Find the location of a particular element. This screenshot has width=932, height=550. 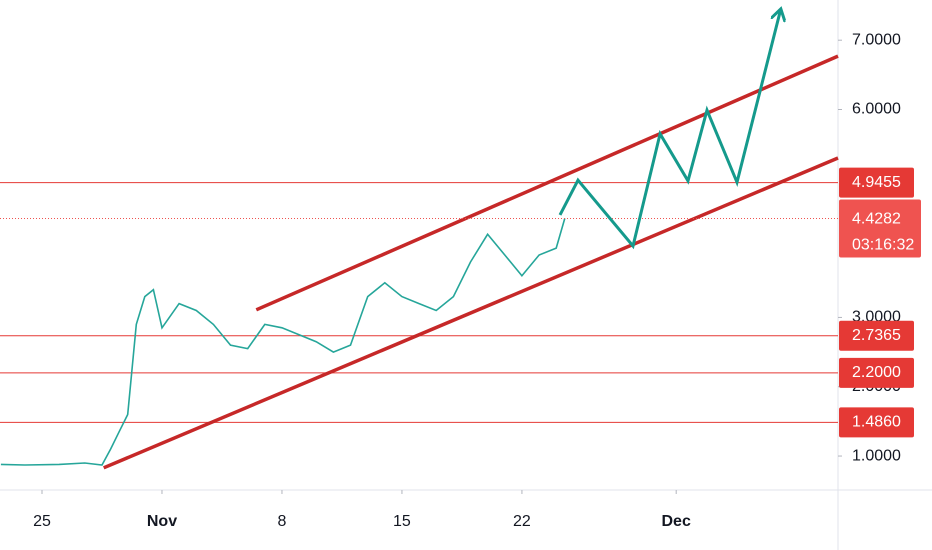

level-label: 1.4860 is located at coordinates (876, 422).